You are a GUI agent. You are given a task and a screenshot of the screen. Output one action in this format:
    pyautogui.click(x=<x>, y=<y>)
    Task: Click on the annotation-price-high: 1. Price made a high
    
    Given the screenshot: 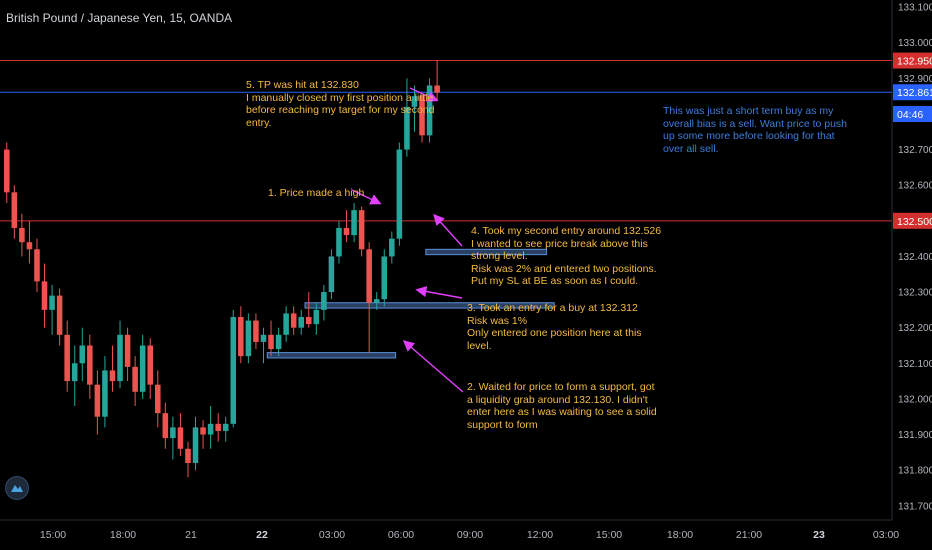 What is the action you would take?
    pyautogui.click(x=316, y=193)
    